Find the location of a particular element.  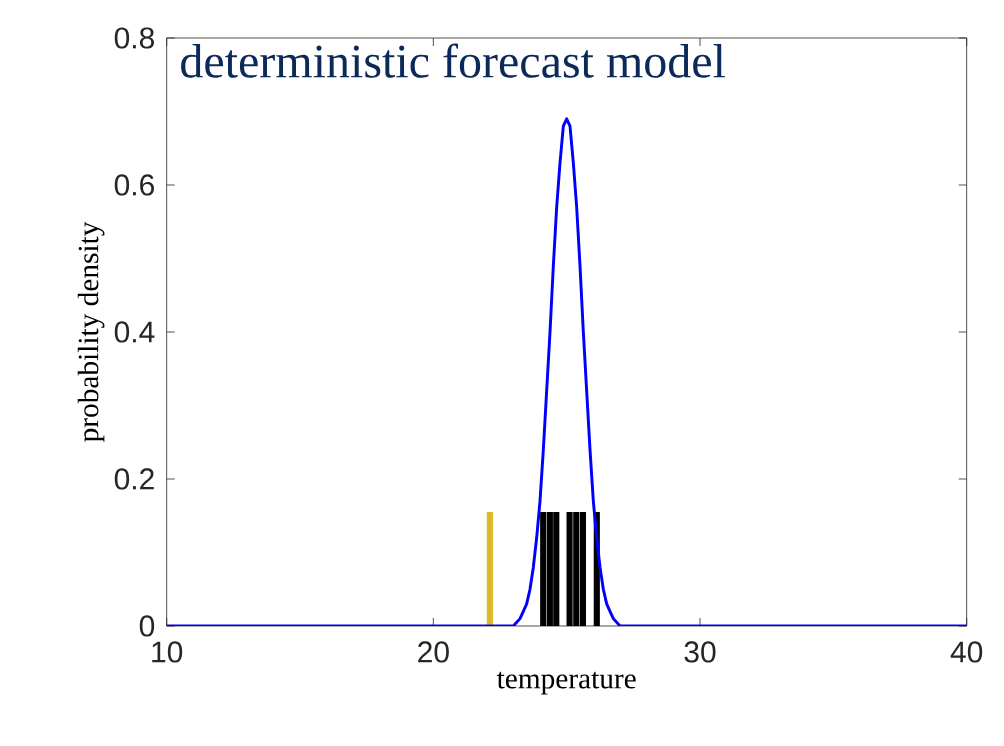

y-axis-title: probability density is located at coordinates (91, 331).